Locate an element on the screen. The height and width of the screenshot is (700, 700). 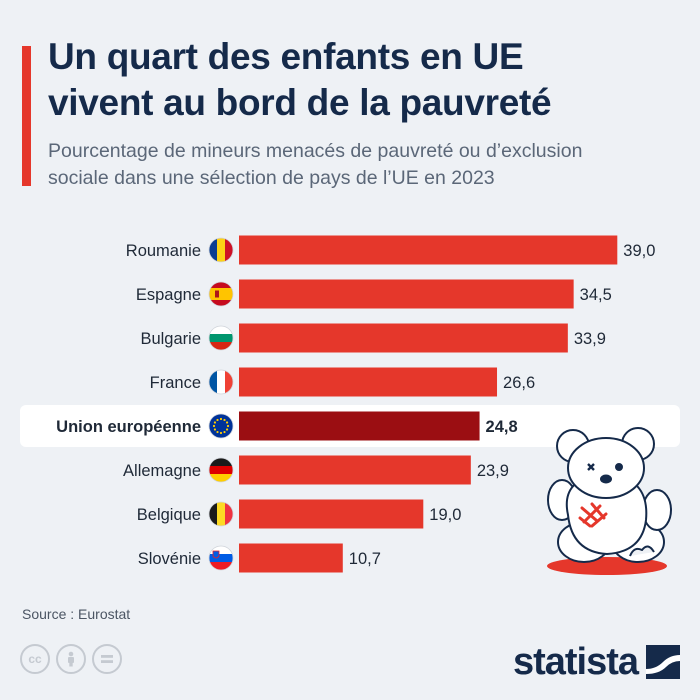
bar-row: Allemagne 23,9 is located at coordinates (316, 470).